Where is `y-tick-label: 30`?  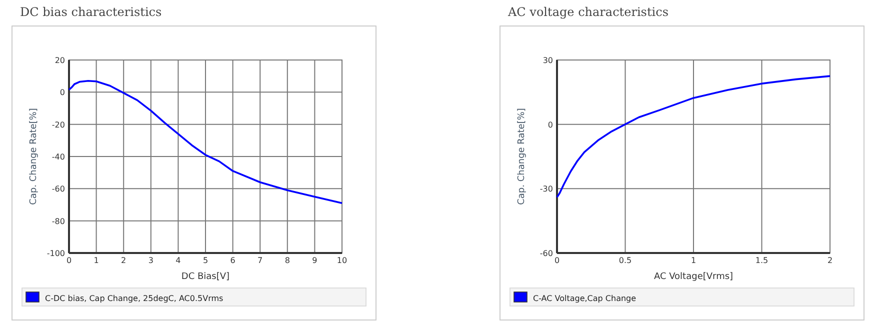
y-tick-label: 30 is located at coordinates (547, 60).